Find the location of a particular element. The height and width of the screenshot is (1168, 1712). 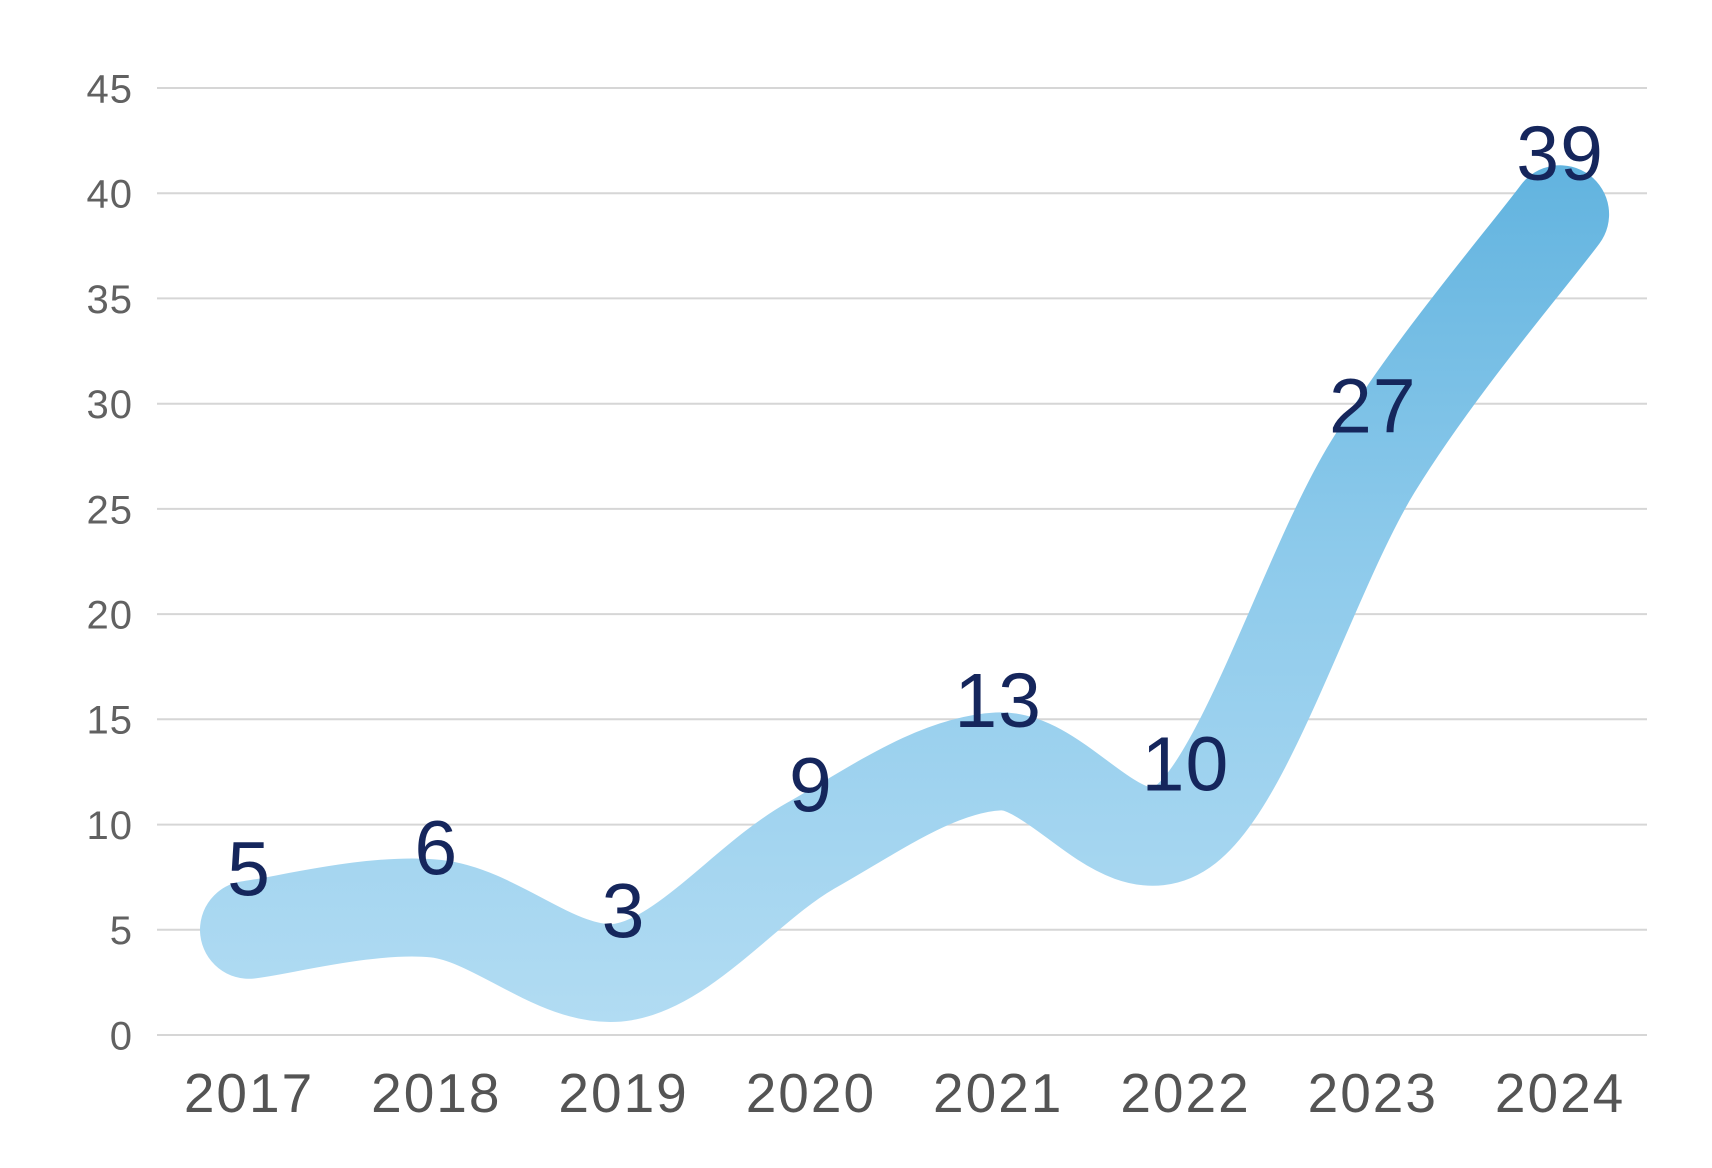

y-axis-tick-label: 25 is located at coordinates (110, 510).